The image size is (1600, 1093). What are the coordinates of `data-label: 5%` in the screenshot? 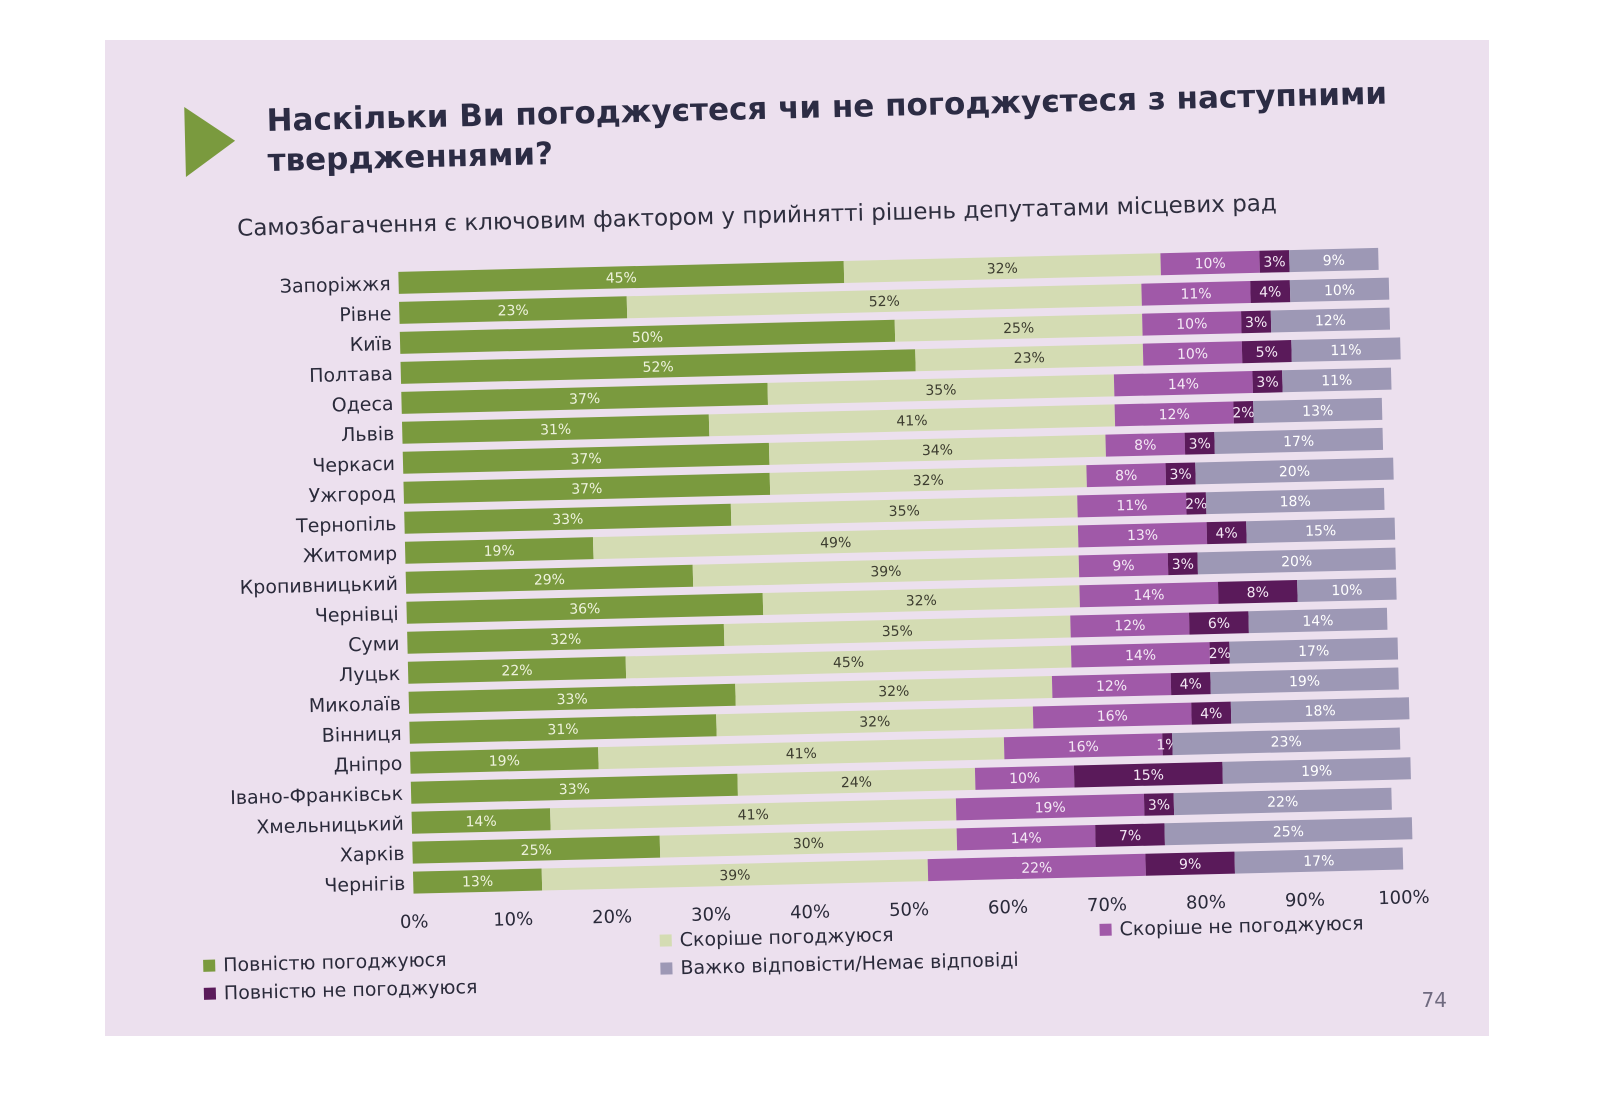 It's located at (1267, 352).